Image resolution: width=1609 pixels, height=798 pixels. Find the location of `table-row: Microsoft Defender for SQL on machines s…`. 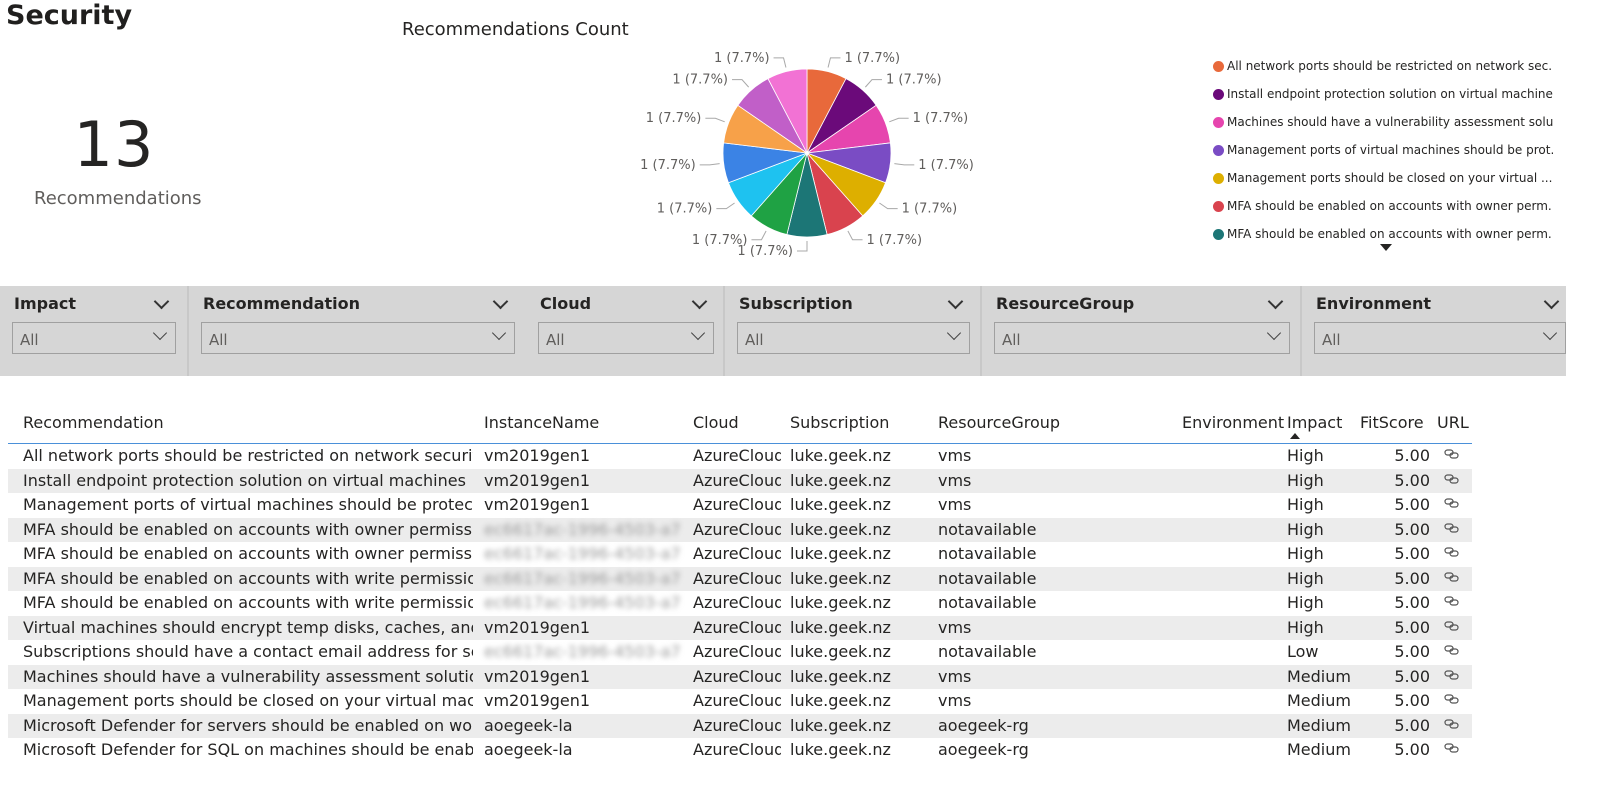

table-row: Microsoft Defender for SQL on machines s… is located at coordinates (740, 750).